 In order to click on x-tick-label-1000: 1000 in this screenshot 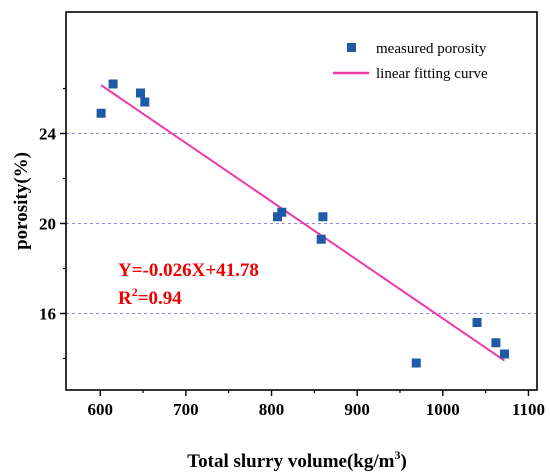, I will do `click(443, 409)`.